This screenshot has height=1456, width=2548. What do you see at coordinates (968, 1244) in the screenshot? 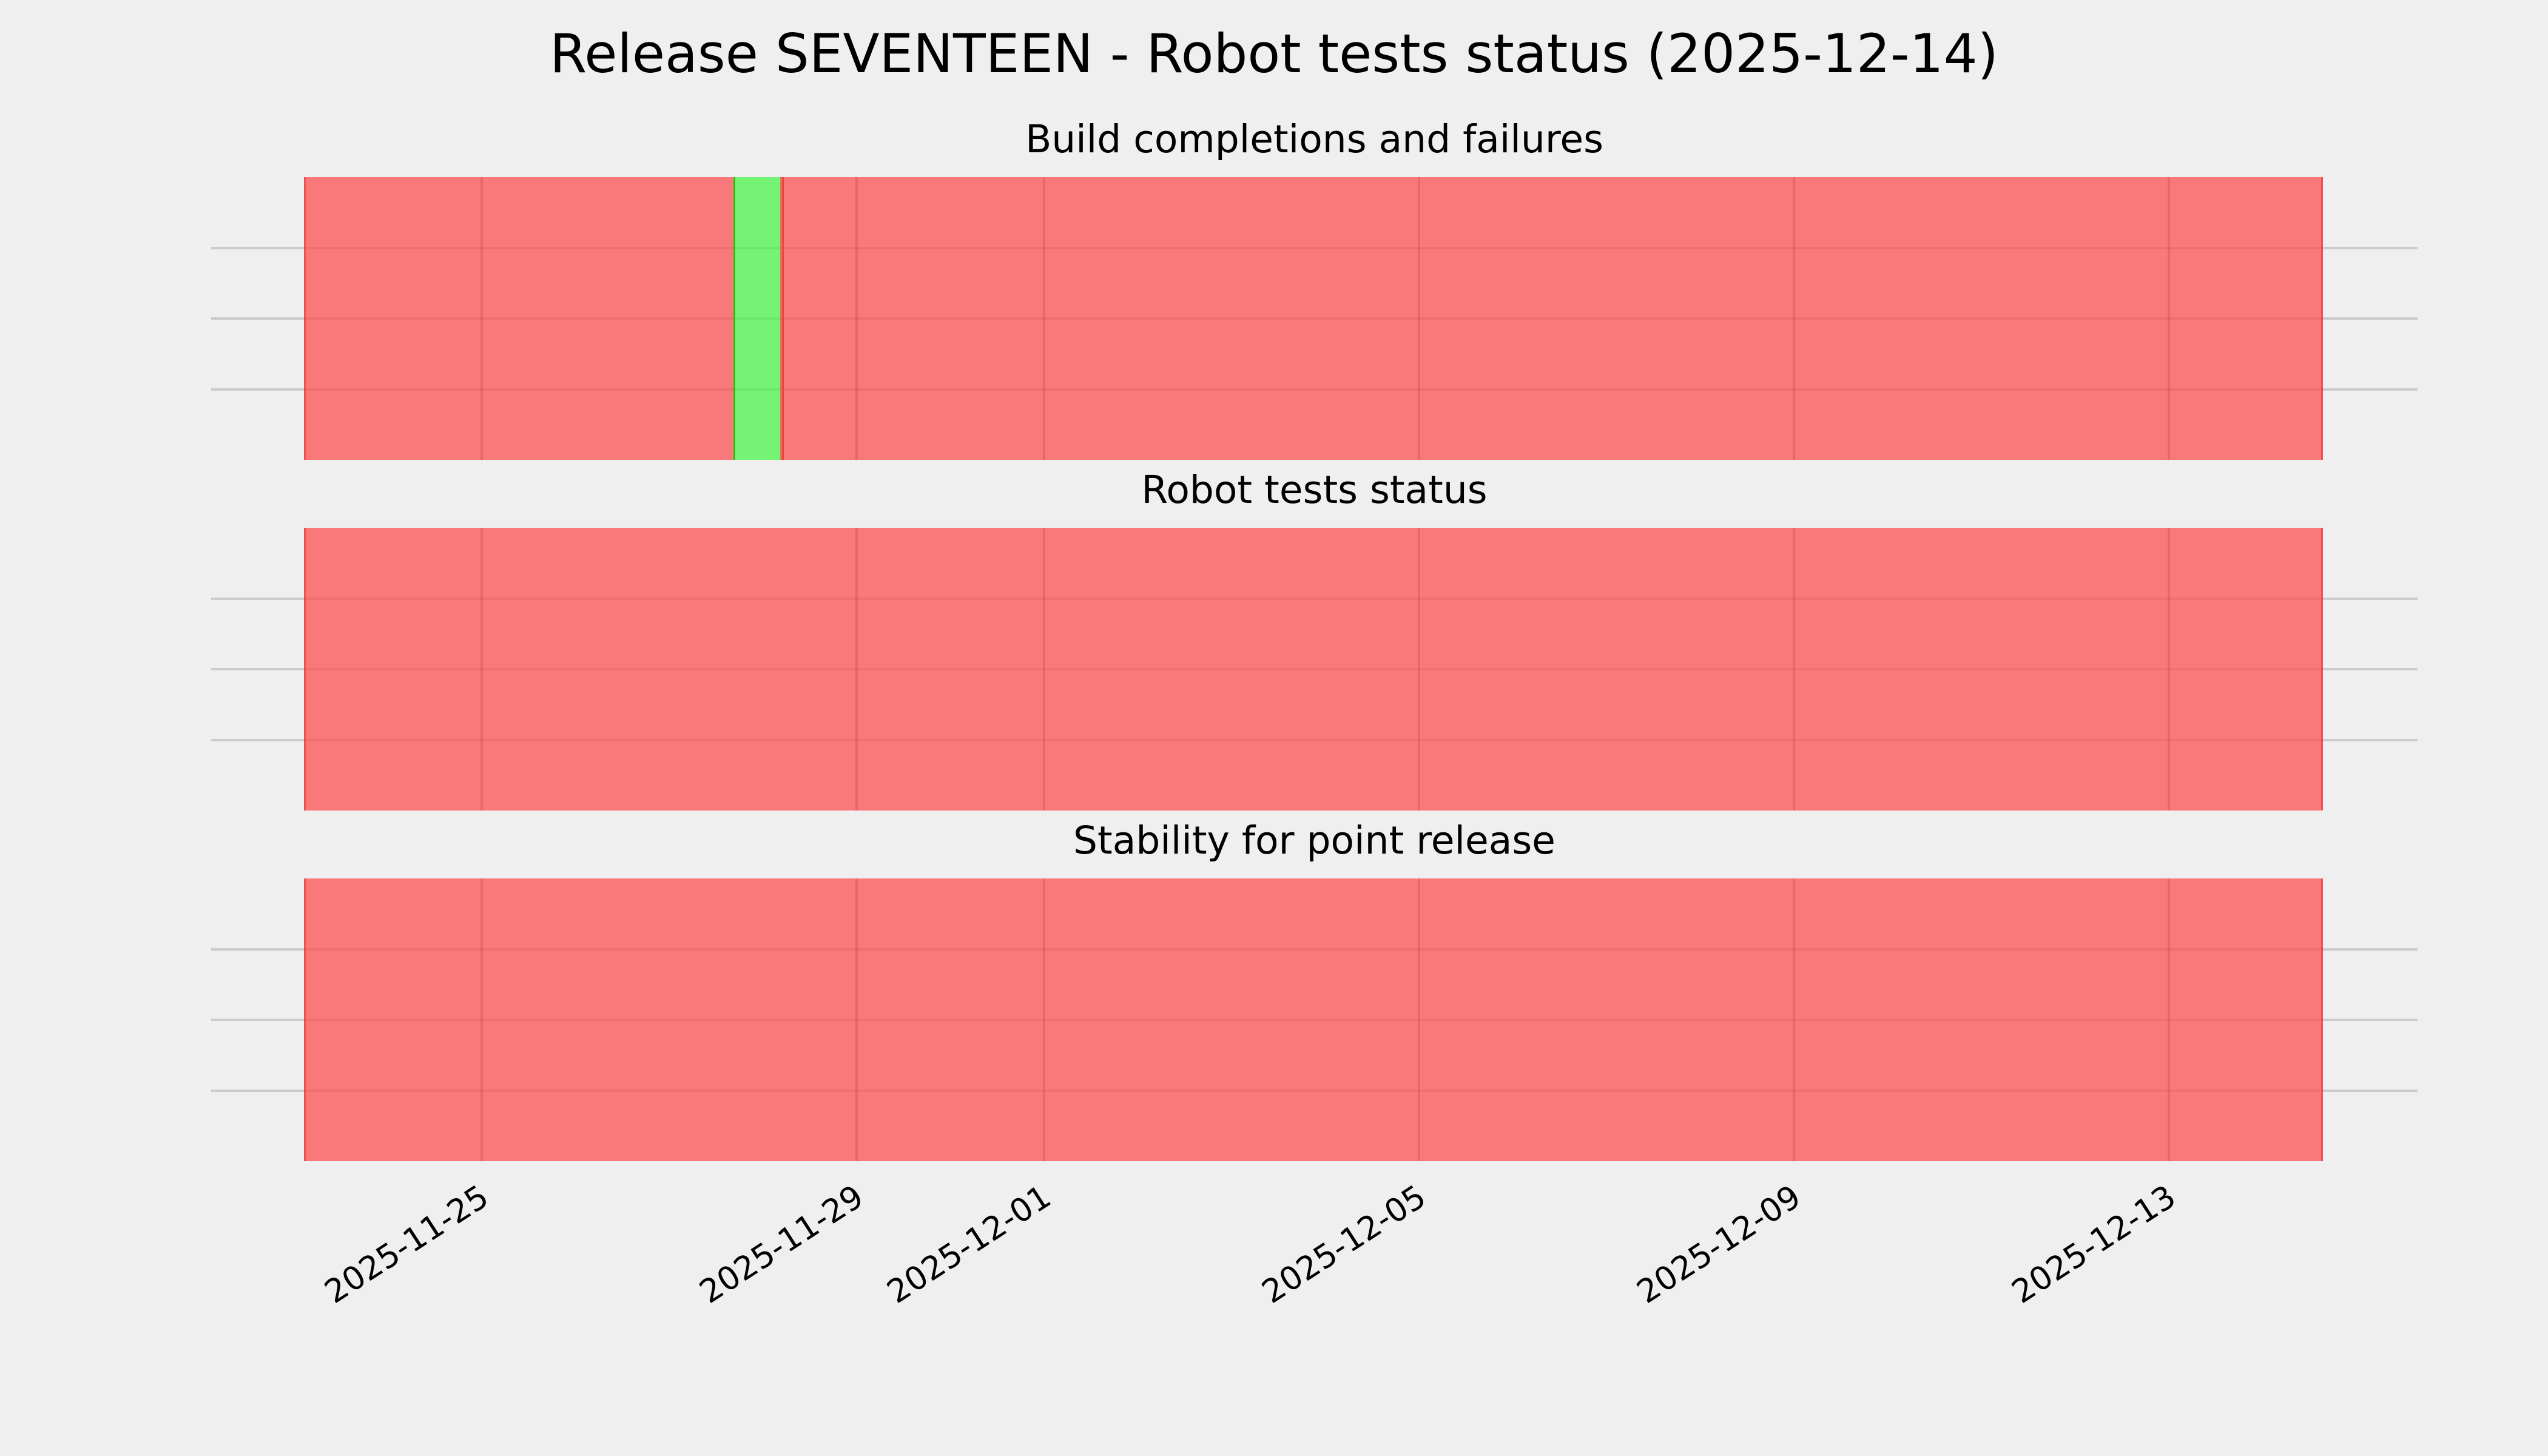
I see `x-tick-label: 2025-12-01` at bounding box center [968, 1244].